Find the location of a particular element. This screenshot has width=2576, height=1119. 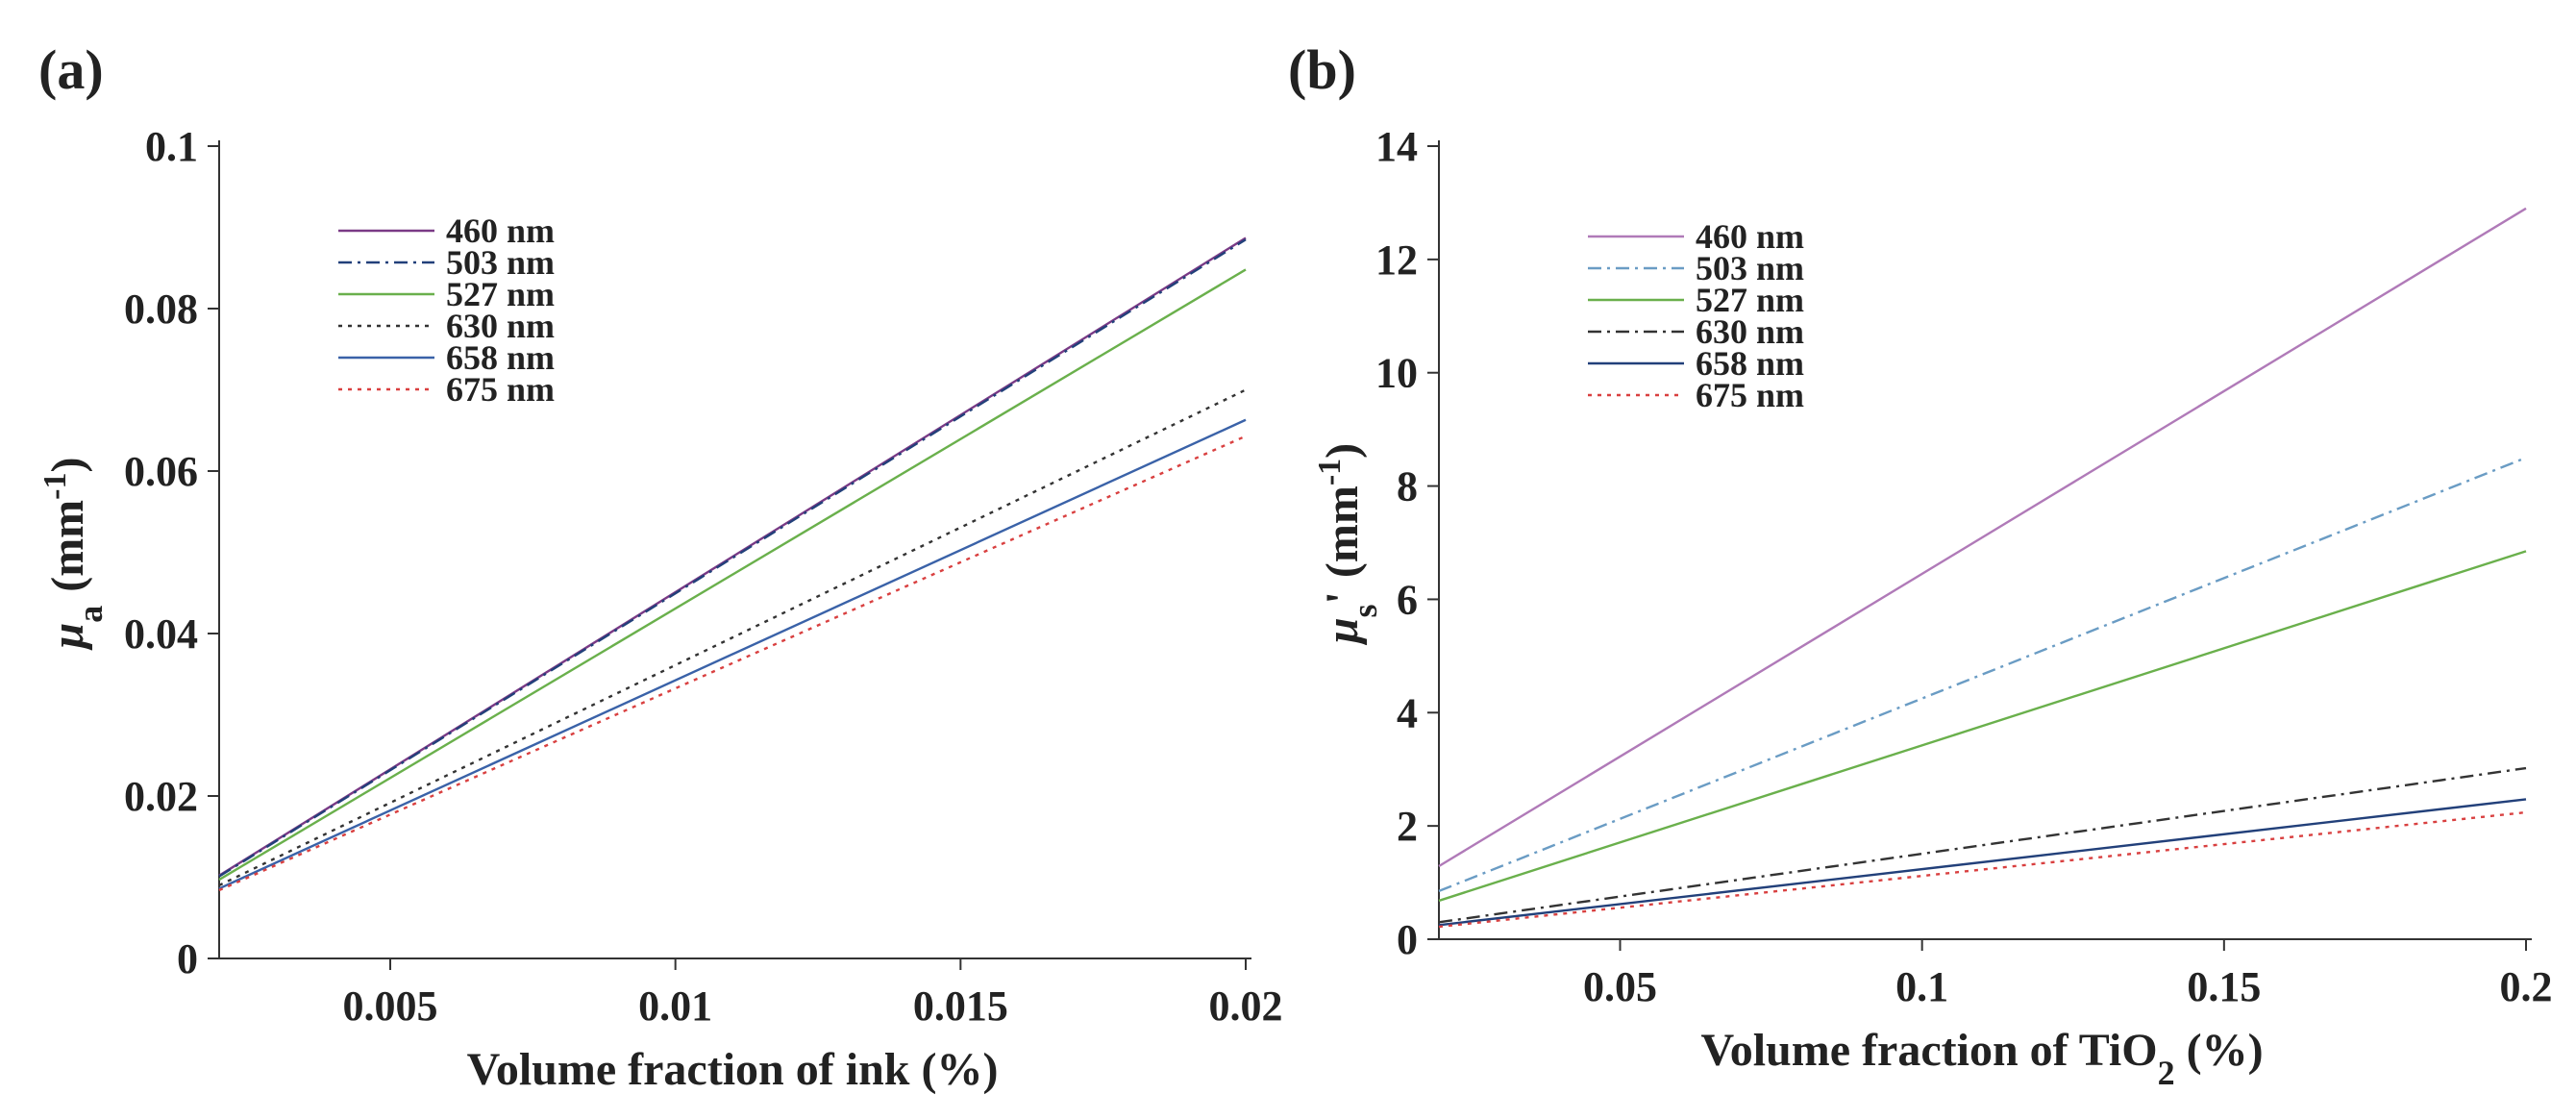

panel-label: (a) is located at coordinates (71, 70).